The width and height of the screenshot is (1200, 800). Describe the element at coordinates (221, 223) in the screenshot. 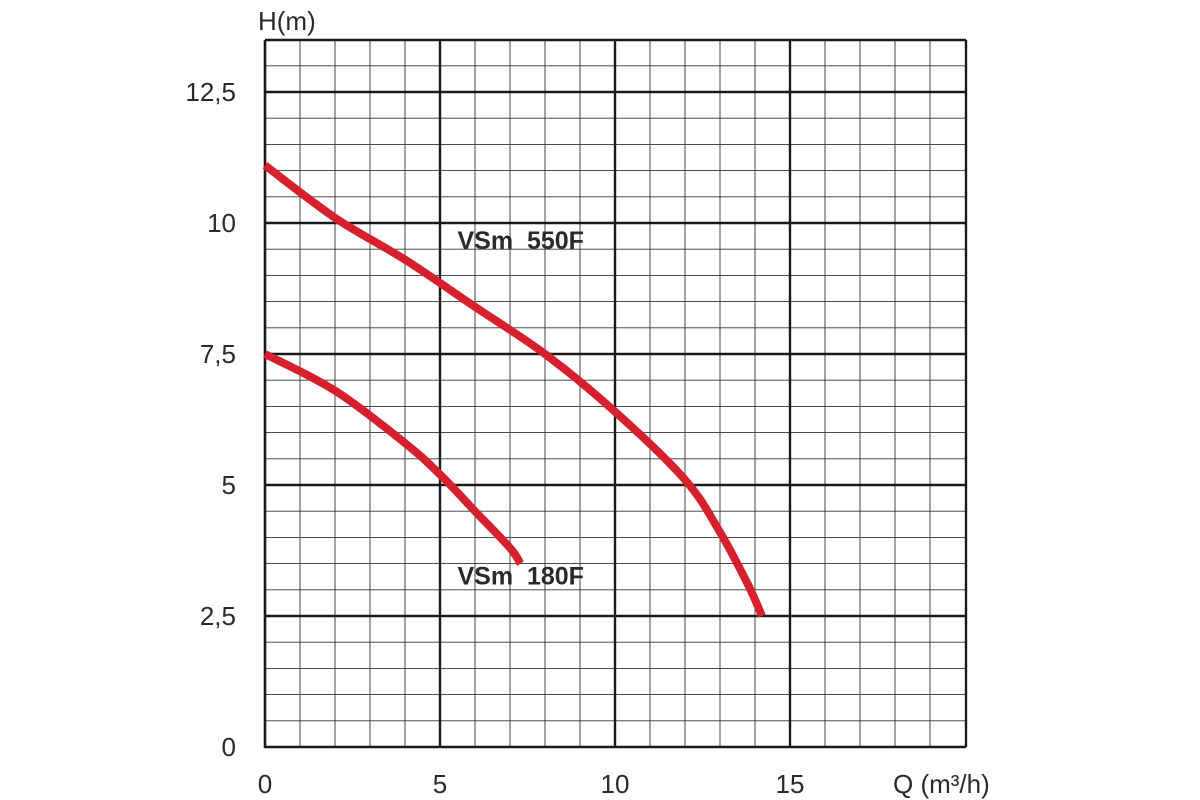

I see `y-tick-label: 10` at that location.